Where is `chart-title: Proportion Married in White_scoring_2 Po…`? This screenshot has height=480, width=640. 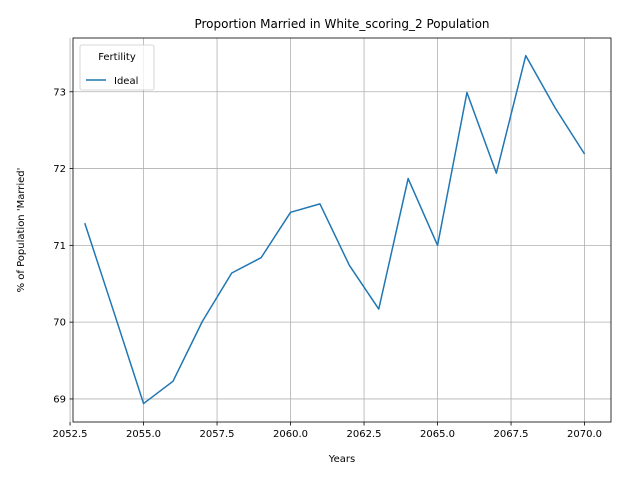 chart-title: Proportion Married in White_scoring_2 Po… is located at coordinates (341, 24).